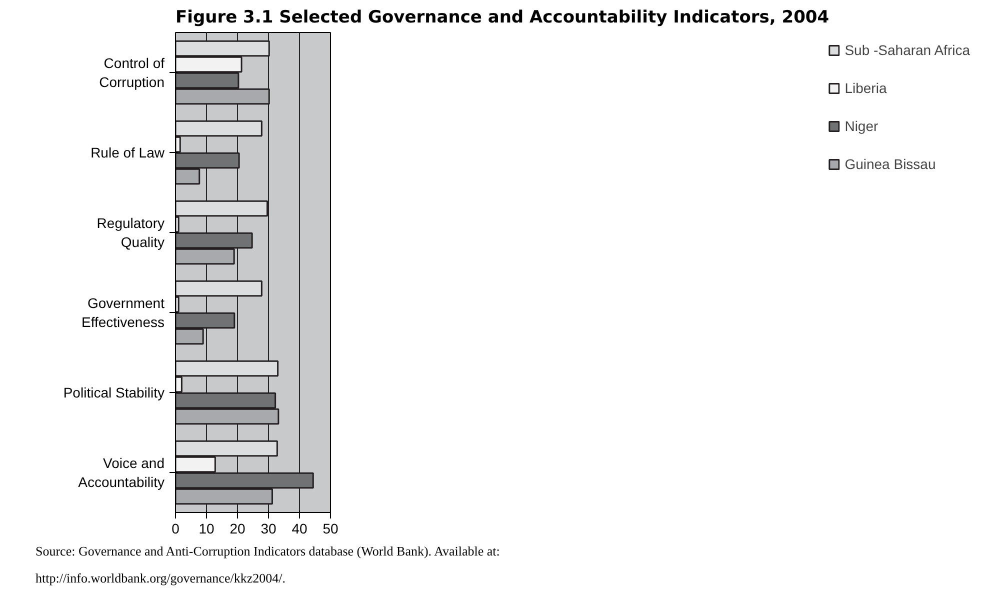 This screenshot has width=994, height=594. What do you see at coordinates (907, 50) in the screenshot?
I see `legend-label: Sub -Saharan Africa` at bounding box center [907, 50].